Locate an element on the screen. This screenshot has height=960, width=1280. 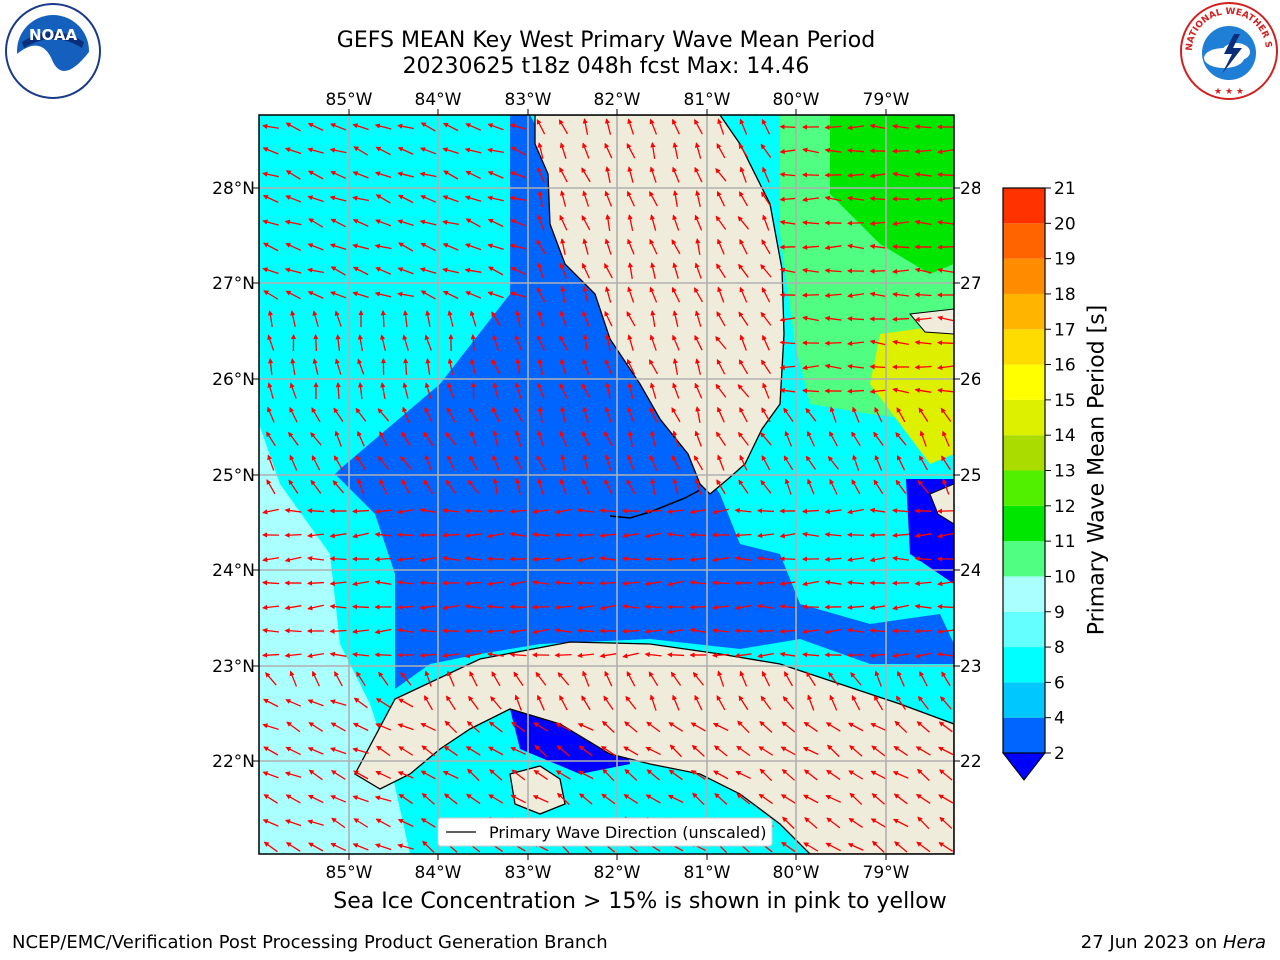
colorbar-tick-label: 11 is located at coordinates (1065, 542).